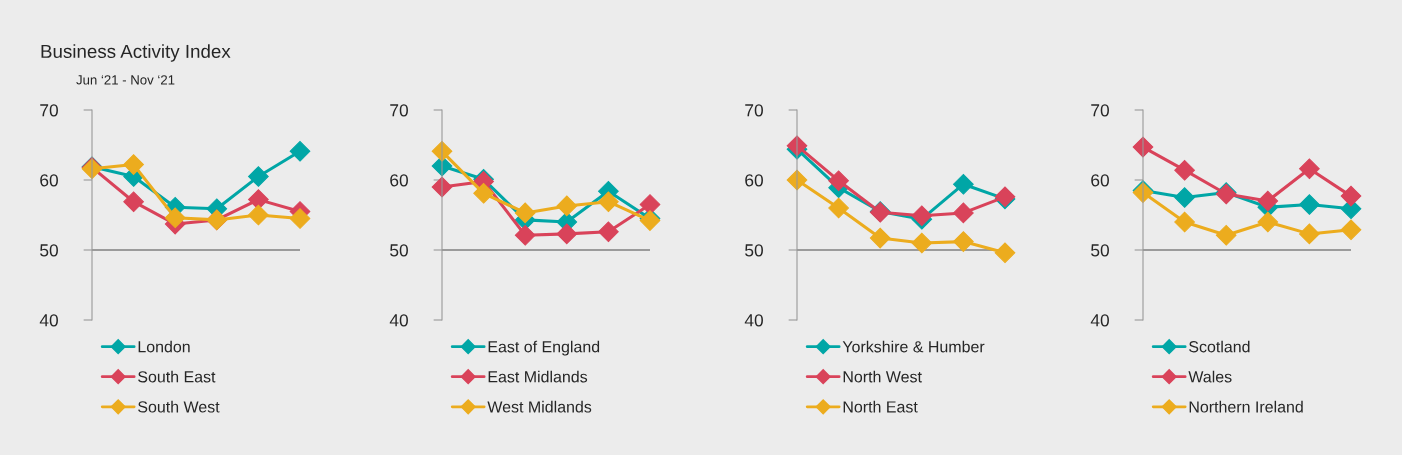  Describe the element at coordinates (177, 376) in the screenshot. I see `legend-label: South East` at that location.